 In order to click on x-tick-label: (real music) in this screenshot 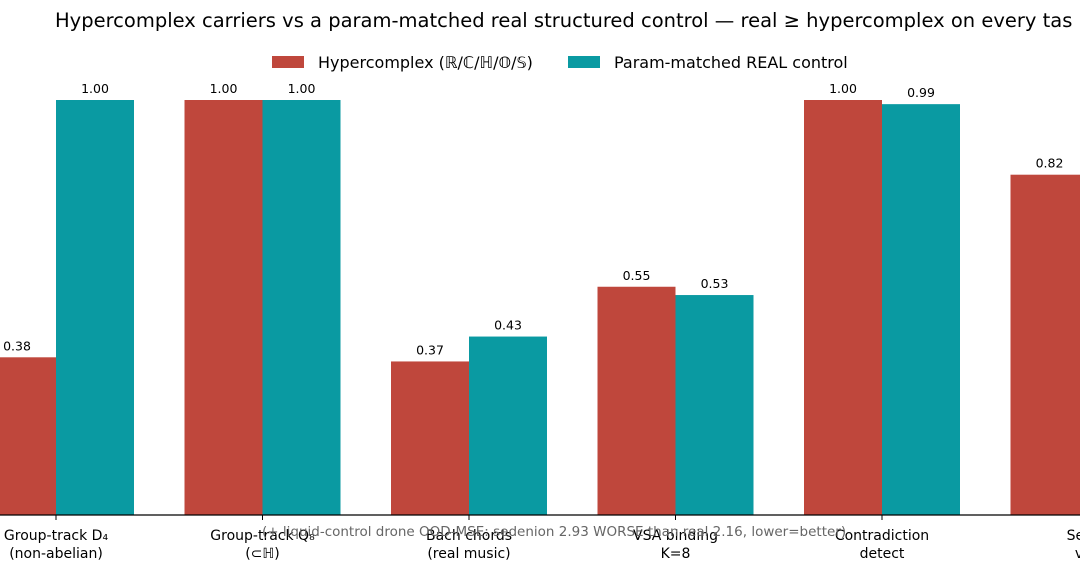, I will do `click(468, 554)`.